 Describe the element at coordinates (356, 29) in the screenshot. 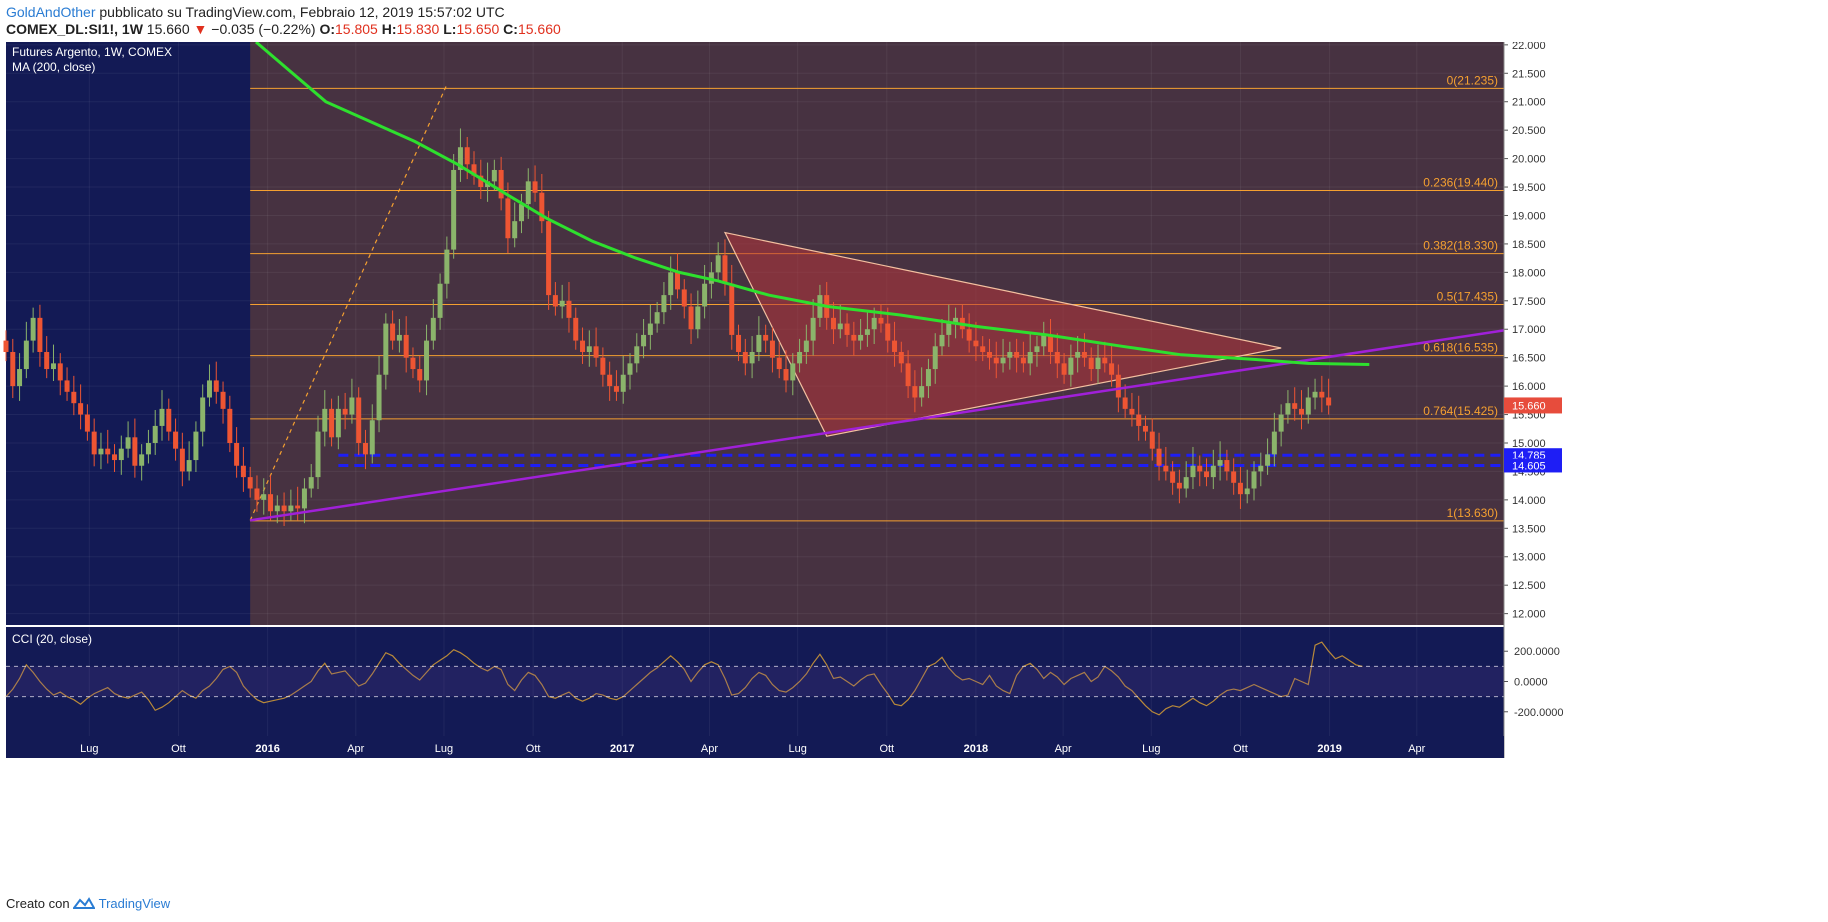

I see `open-value: 15.805` at that location.